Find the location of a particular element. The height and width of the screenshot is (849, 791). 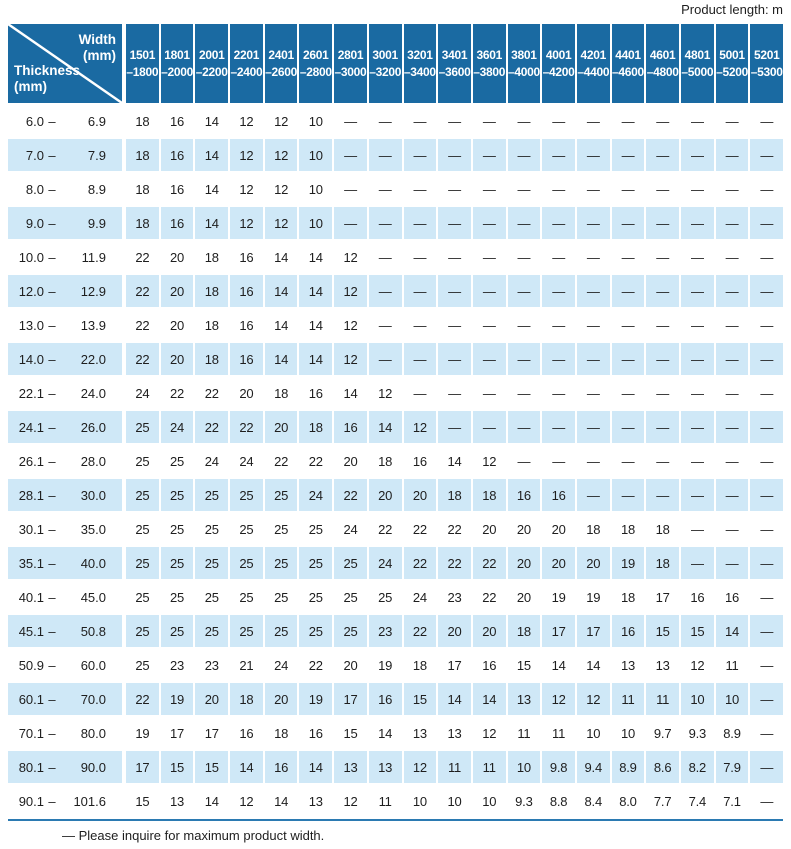

length-value-cell: 19 is located at coordinates (316, 699).